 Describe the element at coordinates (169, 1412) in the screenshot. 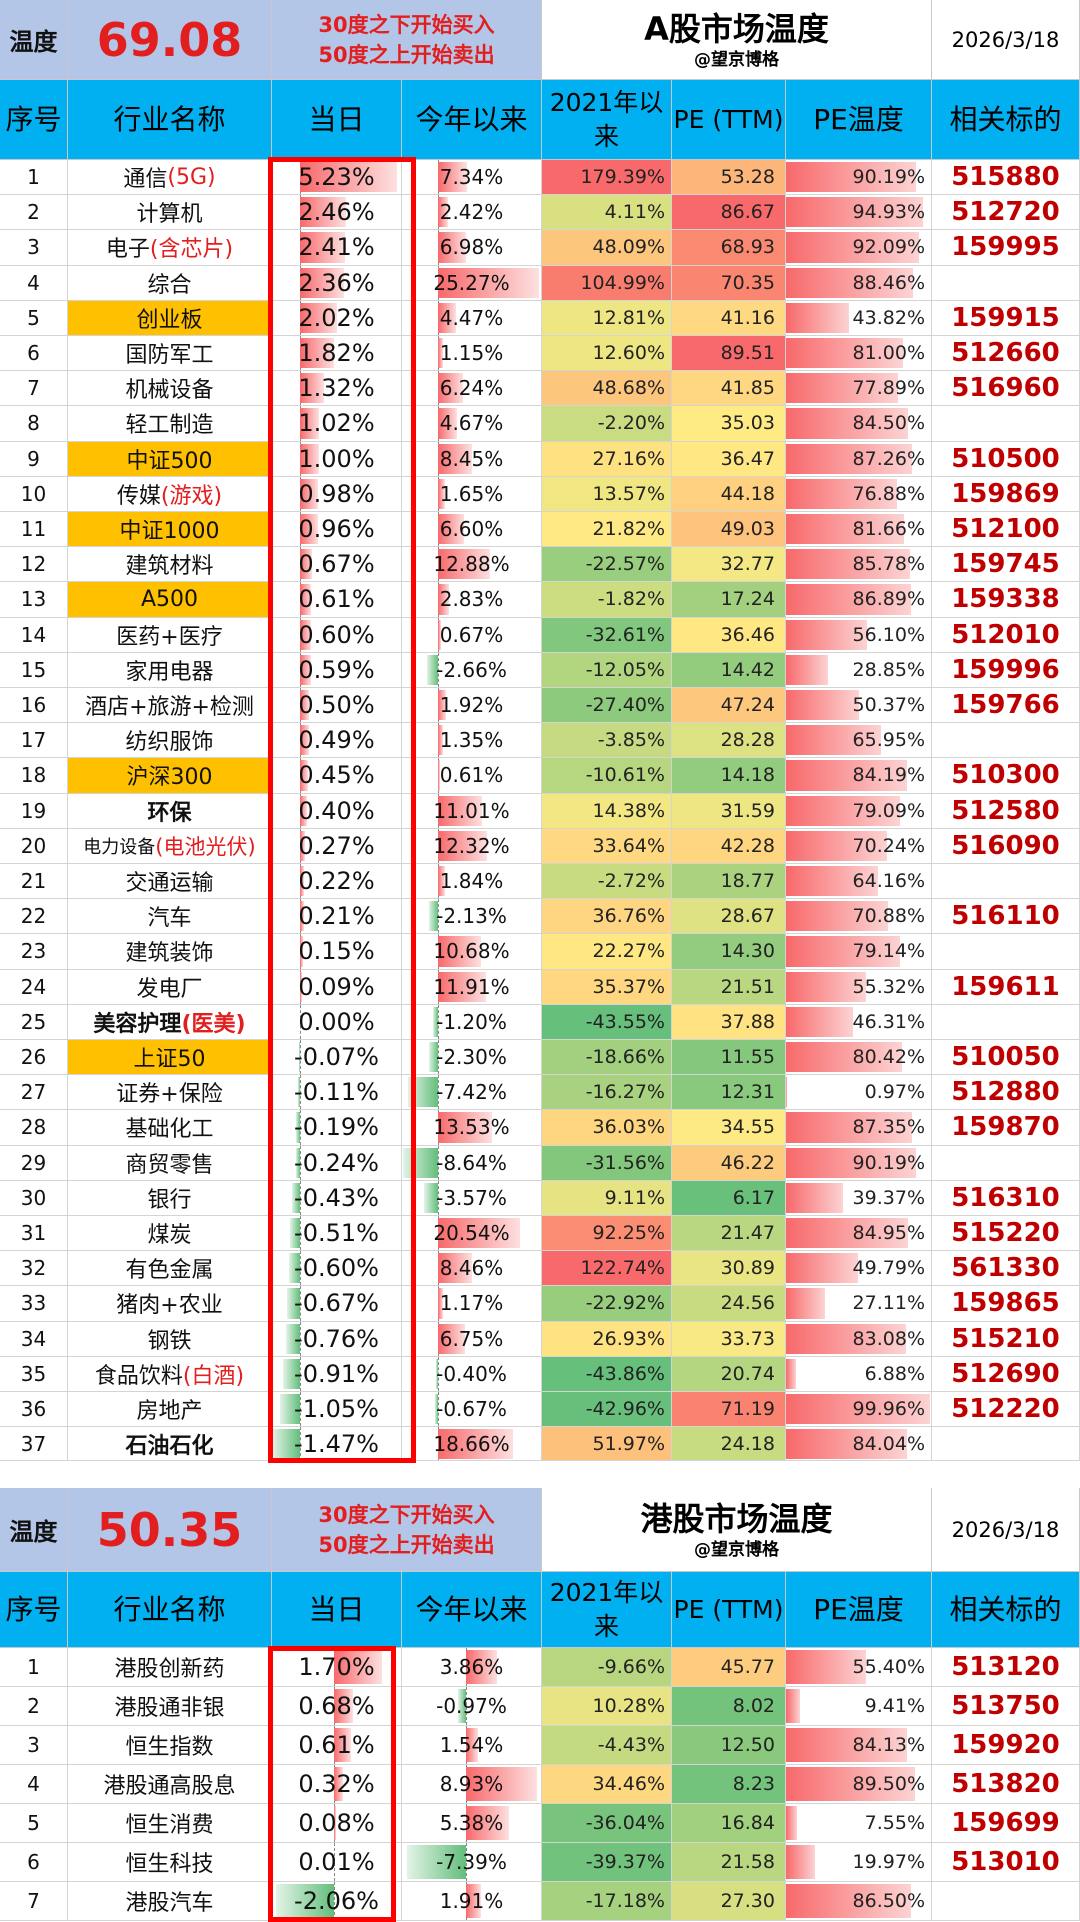

I see `industry-label: 房地产` at that location.